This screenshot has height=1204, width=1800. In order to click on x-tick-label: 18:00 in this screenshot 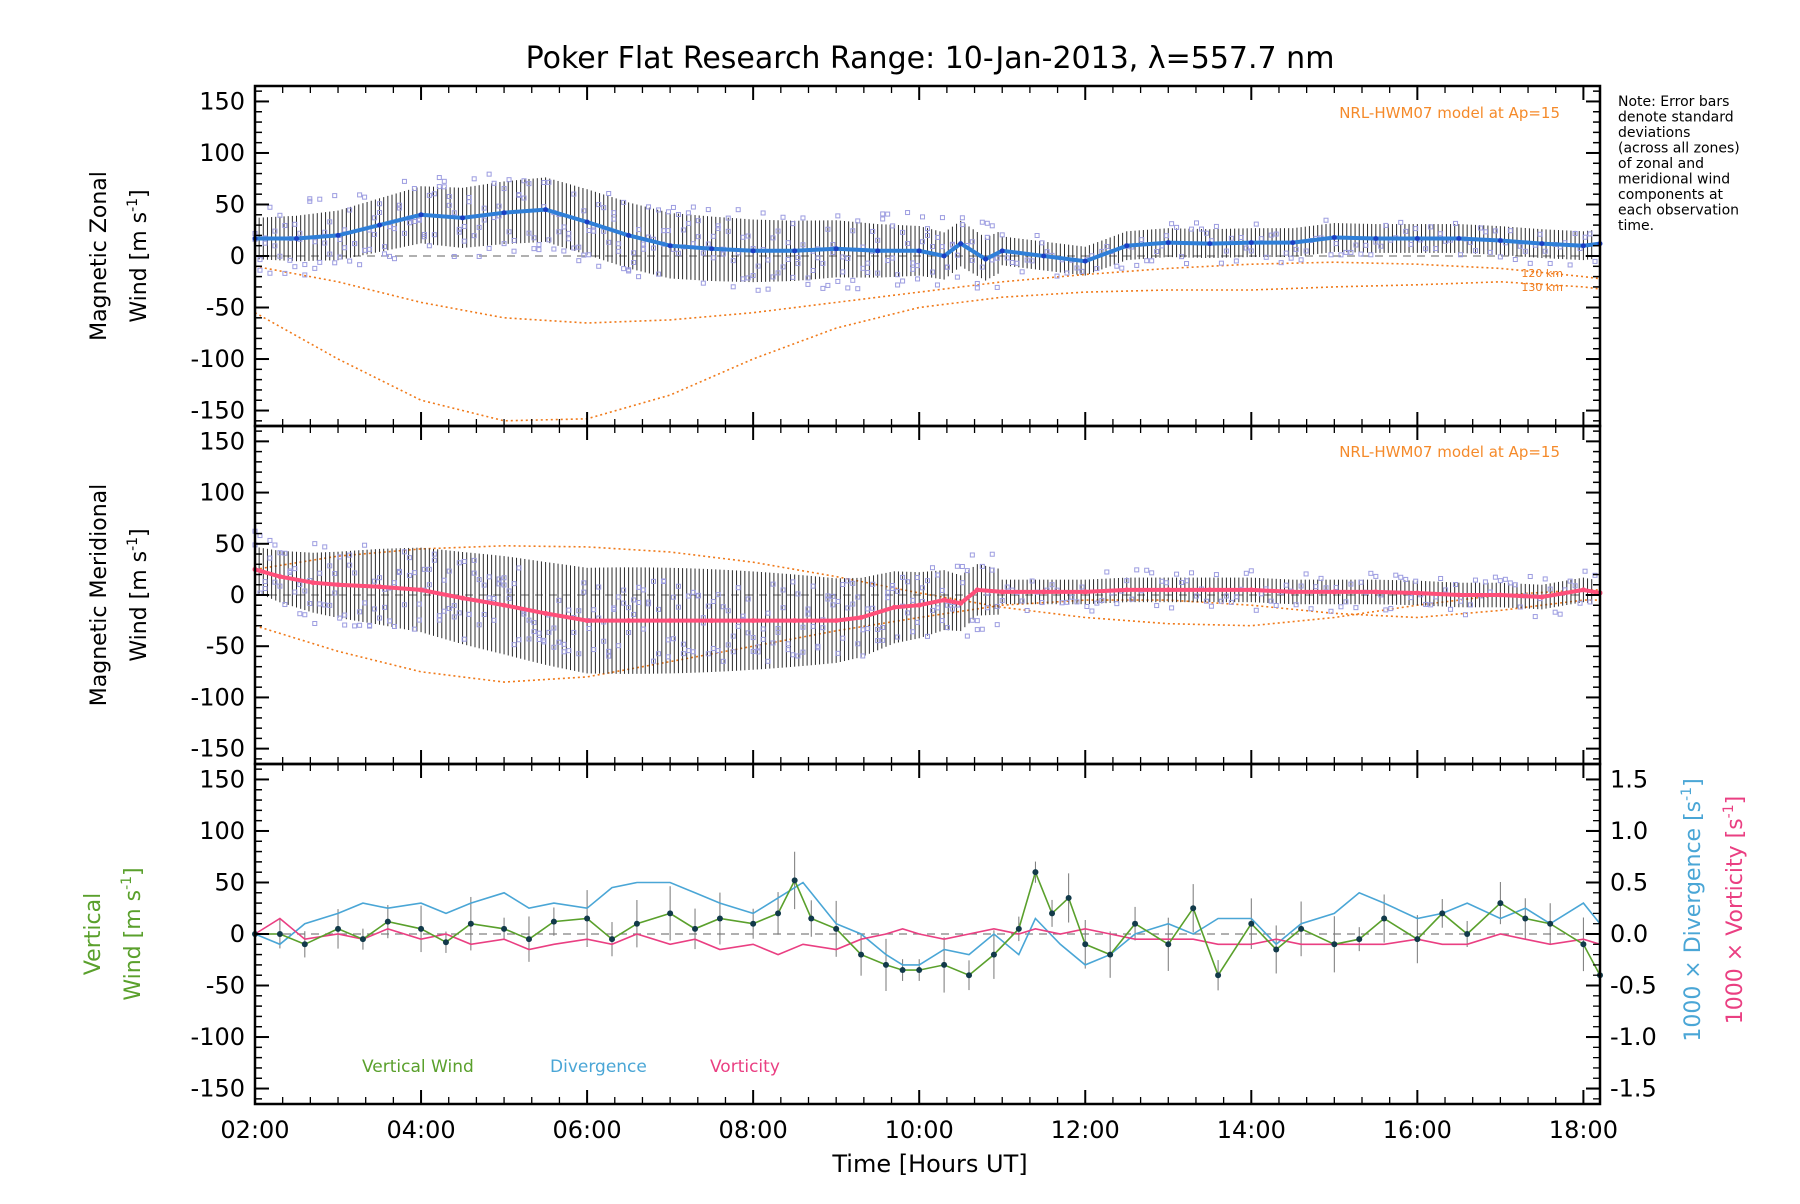, I will do `click(1583, 1130)`.